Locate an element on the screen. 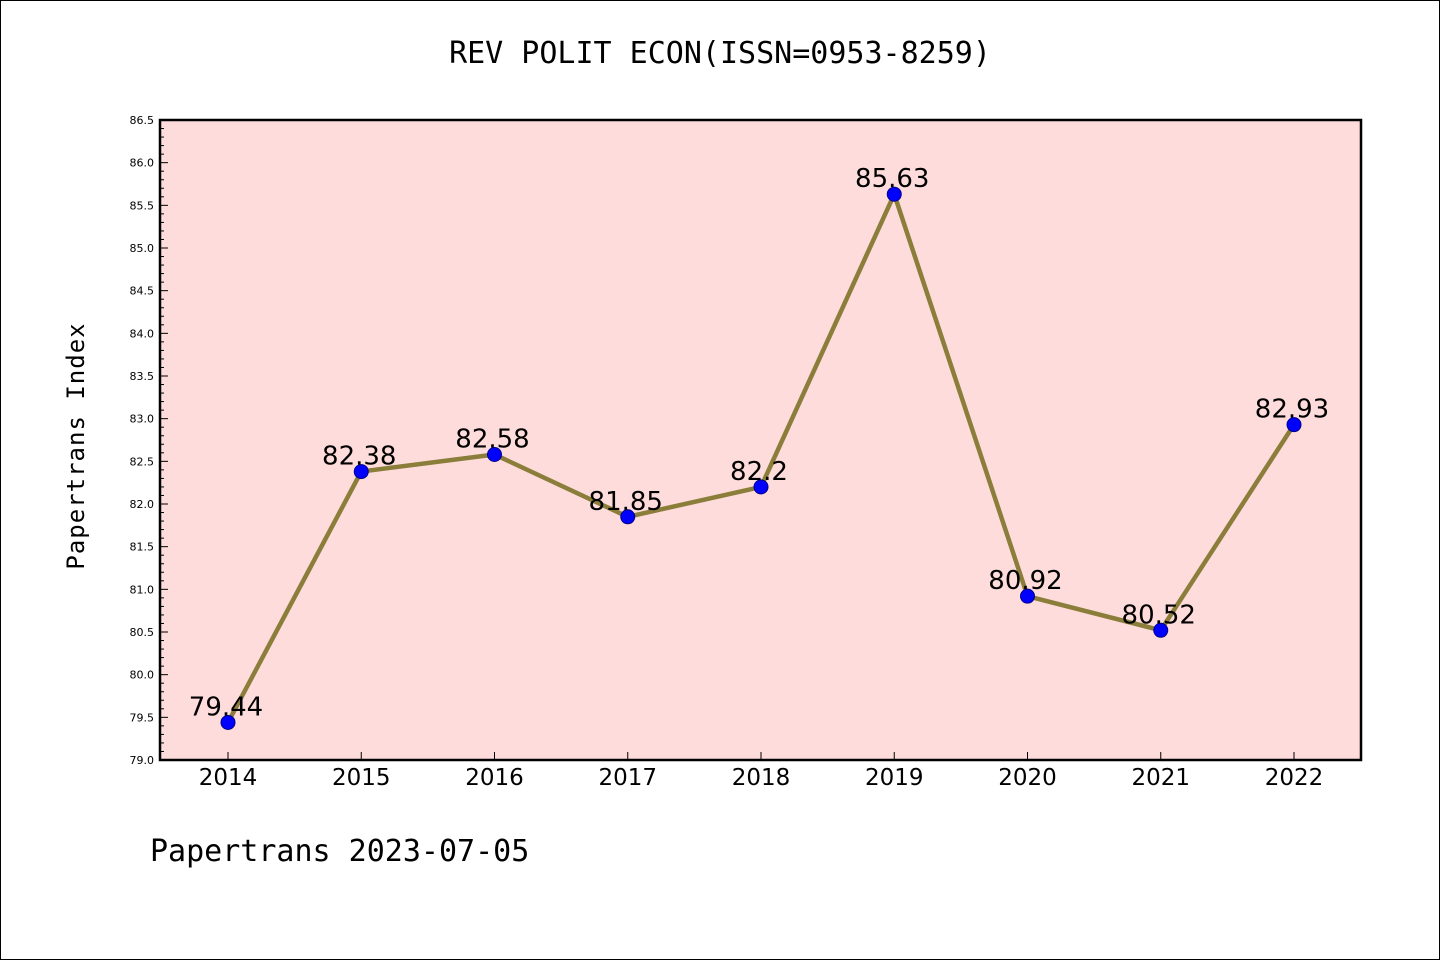 This screenshot has height=960, width=1440. data-label: 82.58 is located at coordinates (492, 440).